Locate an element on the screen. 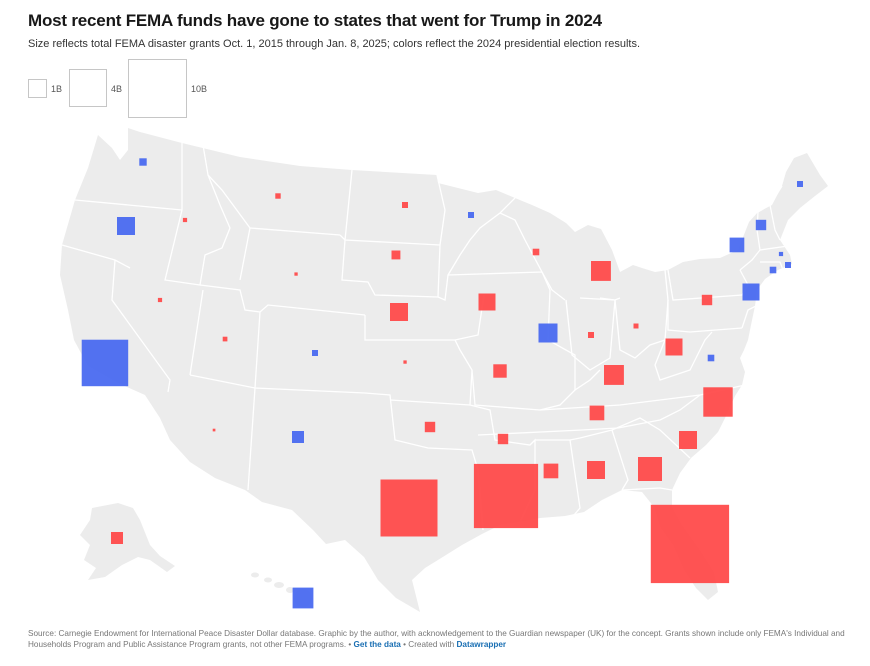 The height and width of the screenshot is (666, 870). state-symbol-ct is located at coordinates (773, 270).